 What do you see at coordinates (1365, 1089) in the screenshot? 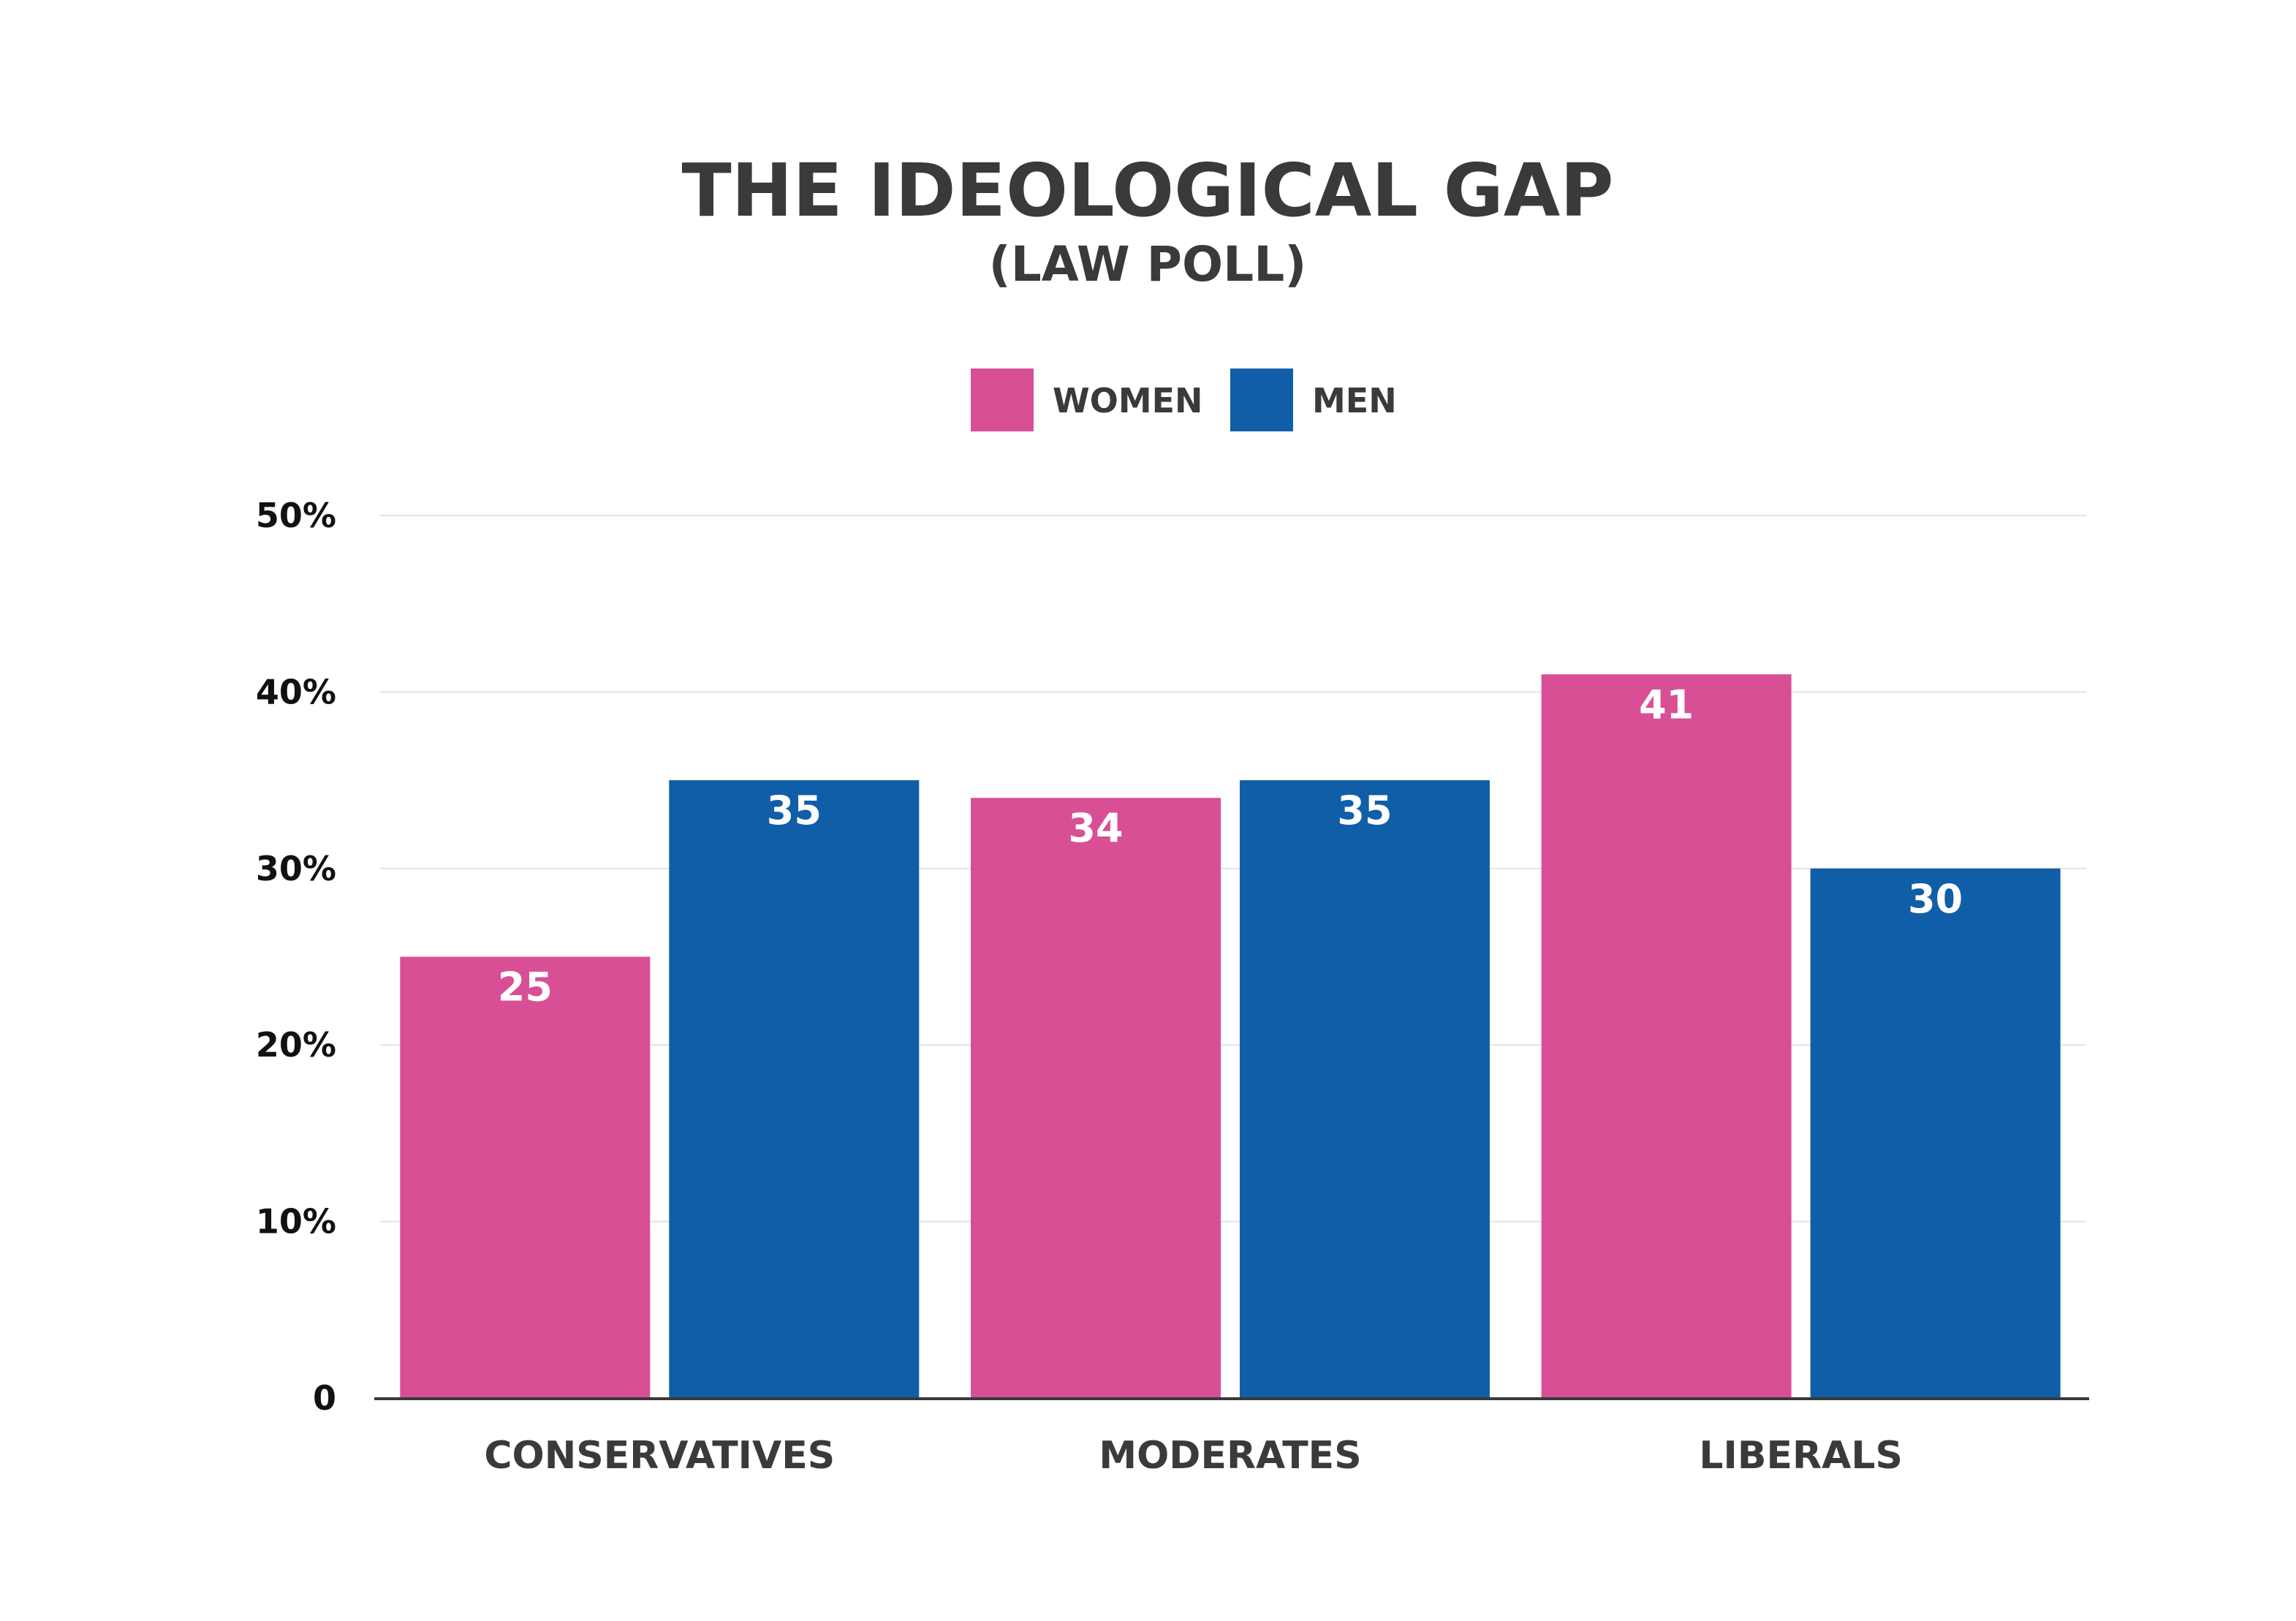
I see `bar-men-moderates` at bounding box center [1365, 1089].